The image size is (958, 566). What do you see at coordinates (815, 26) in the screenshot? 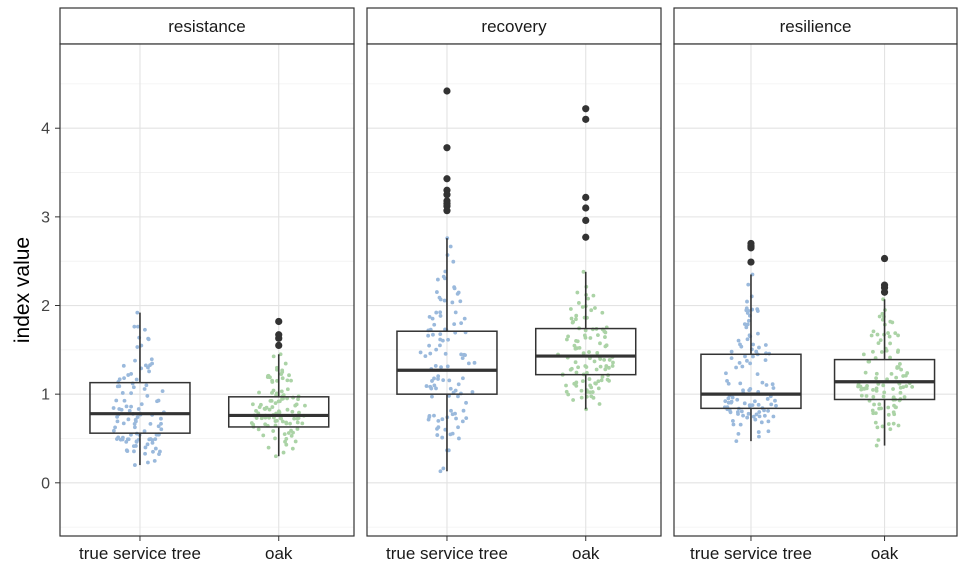
I see `facet-strip` at bounding box center [815, 26].